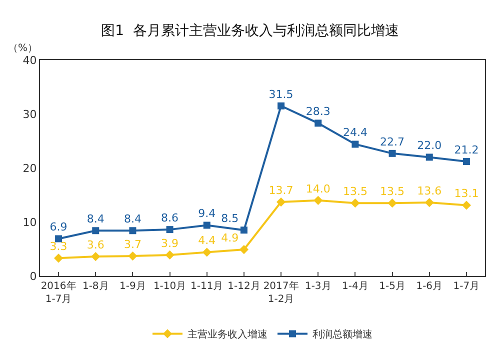 The image size is (500, 360). Describe the element at coordinates (133, 286) in the screenshot. I see `x-tick-label: 1-9月` at that location.